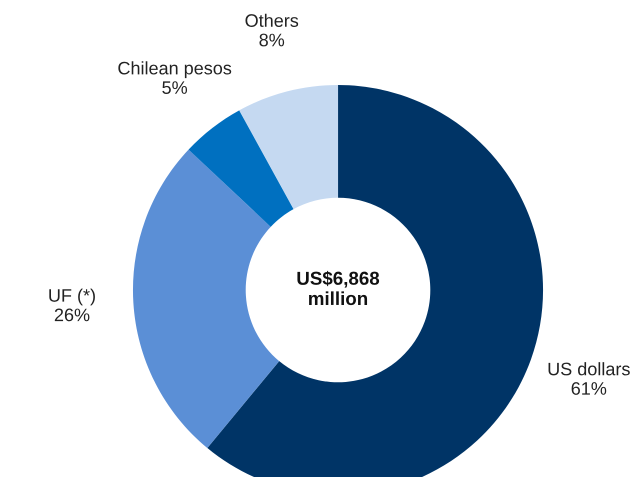 The image size is (637, 477). What do you see at coordinates (175, 87) in the screenshot?
I see `data-label: 5%` at bounding box center [175, 87].